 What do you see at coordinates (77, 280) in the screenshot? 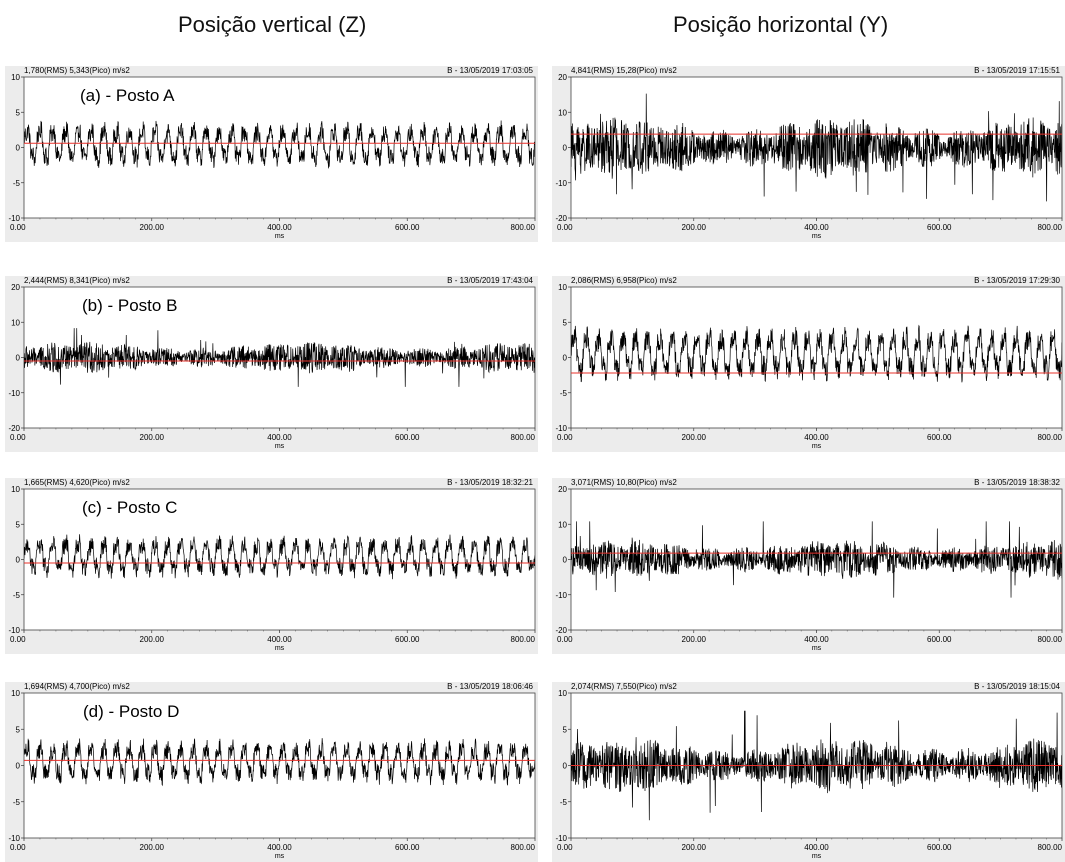
I see `chart-header-rms-peak: 2,444(RMS) 8,341(Pico) m/s2` at bounding box center [77, 280].